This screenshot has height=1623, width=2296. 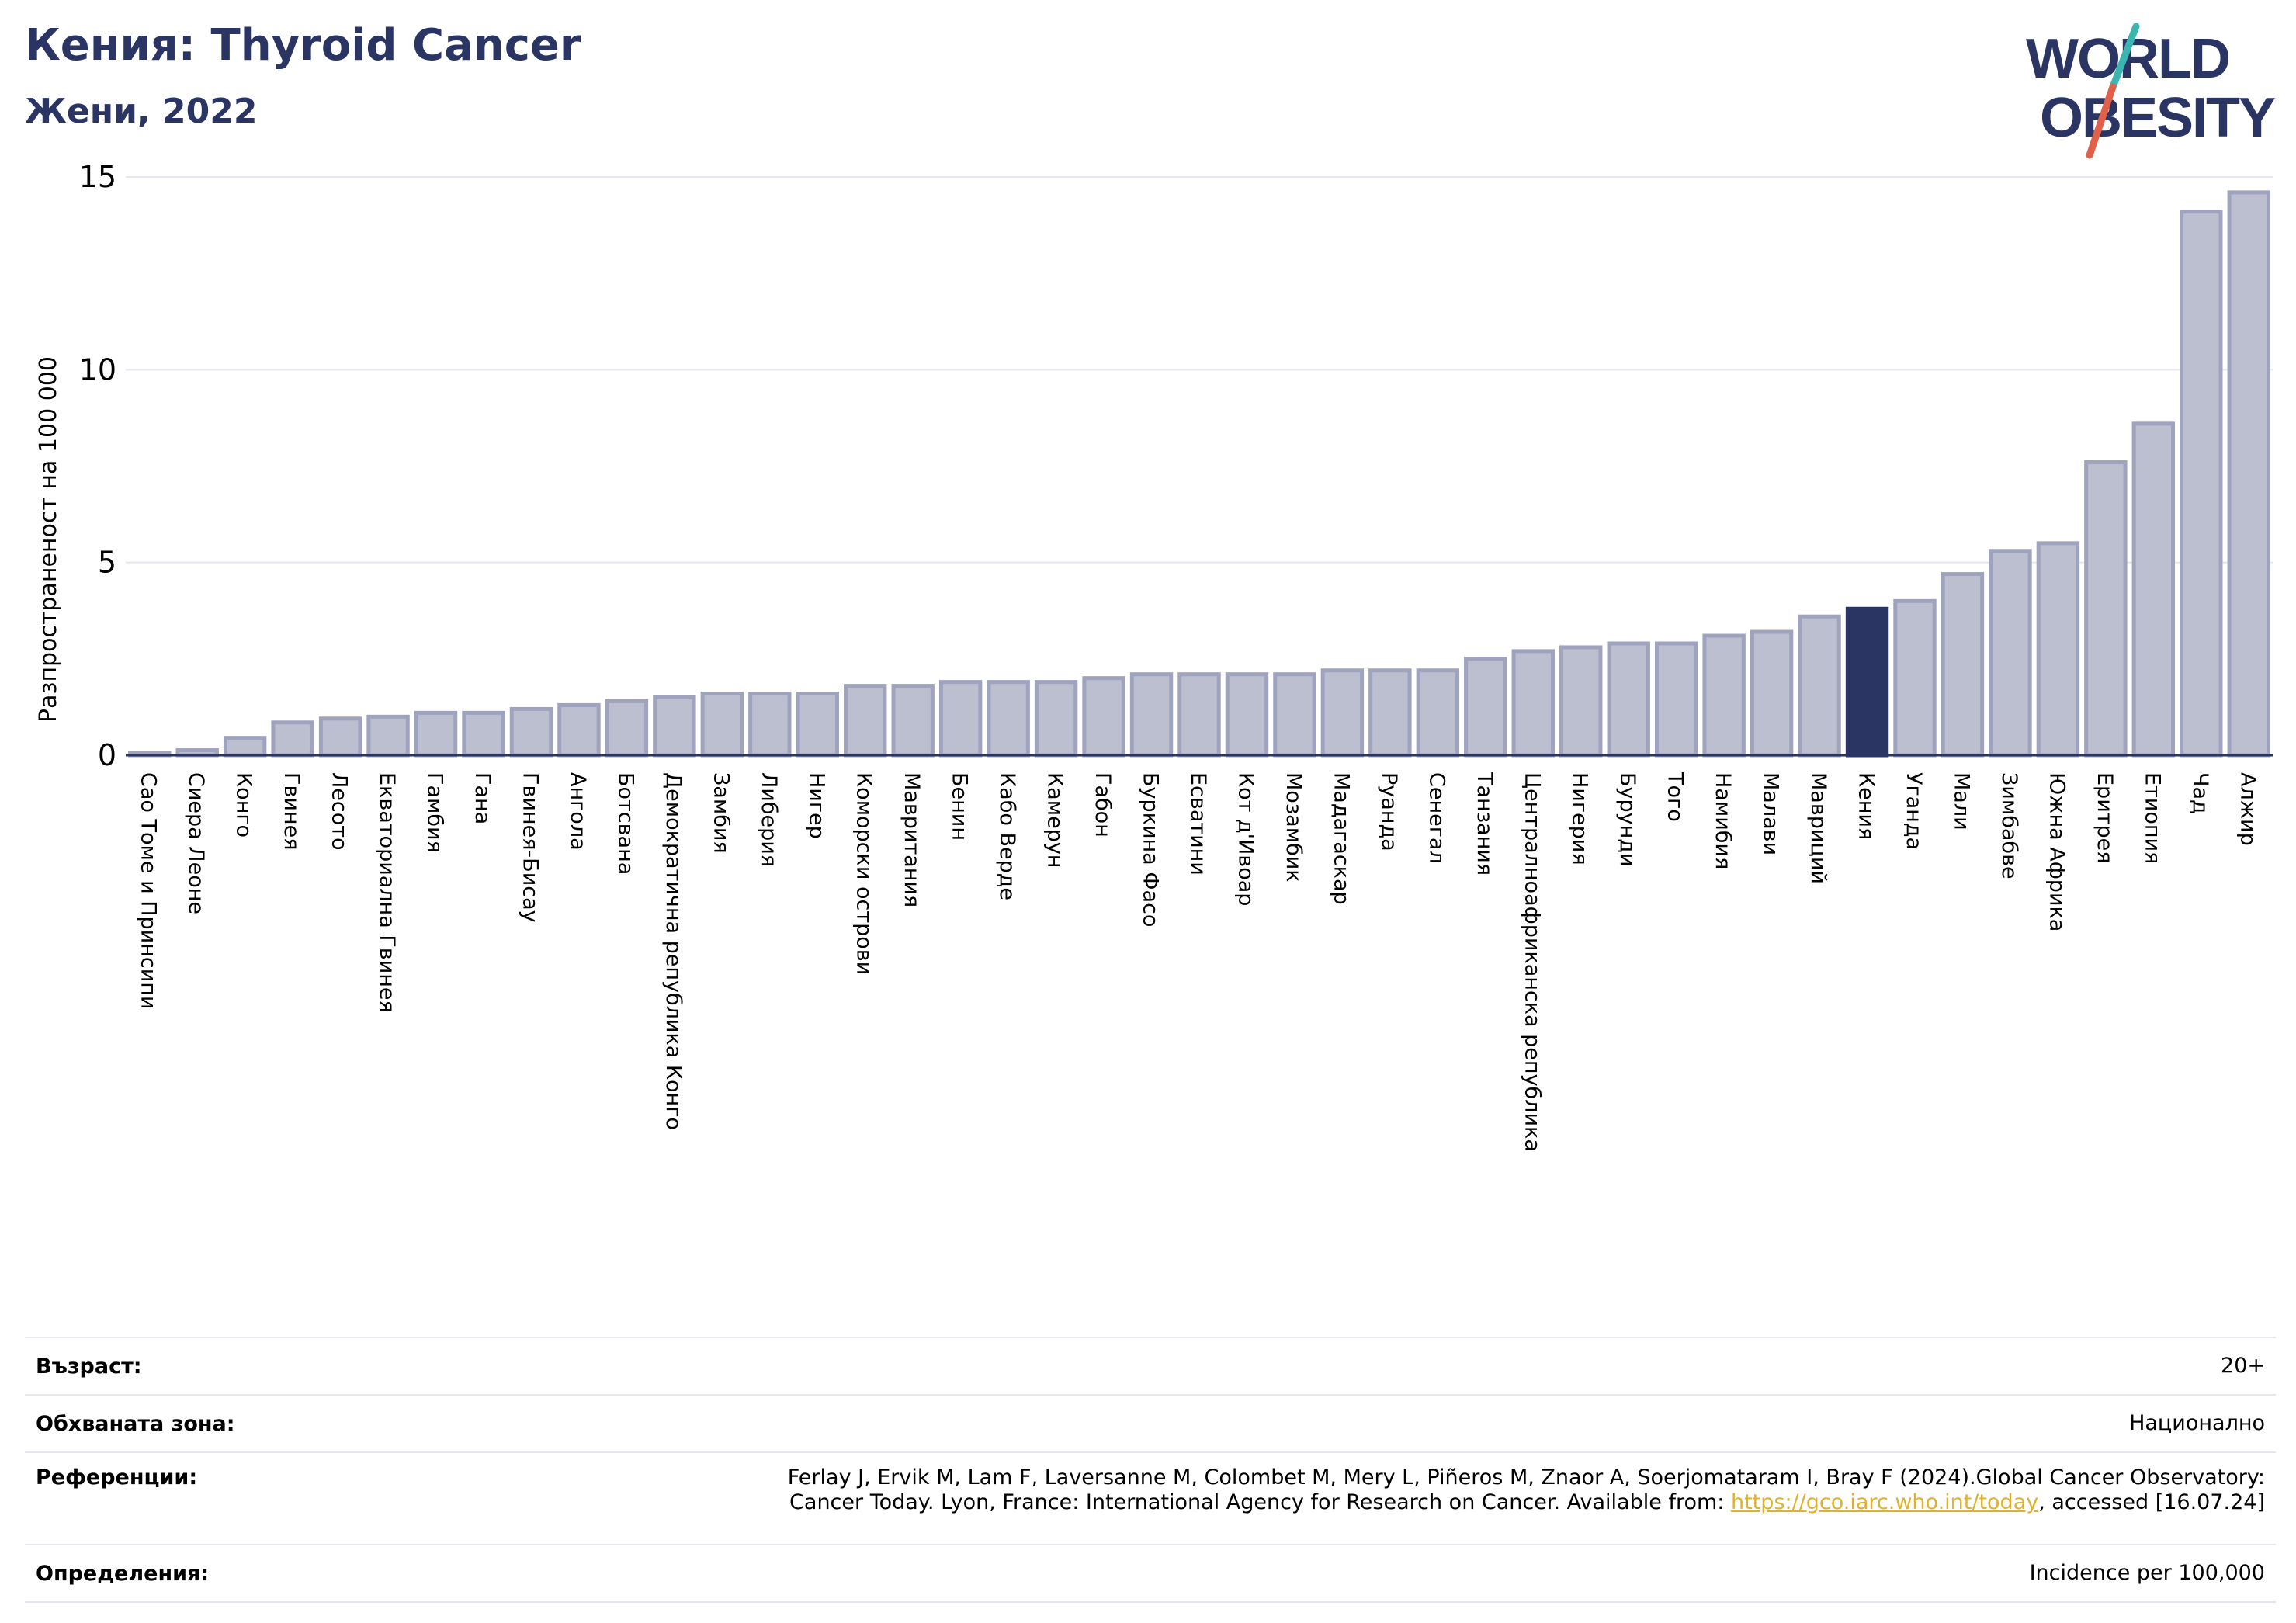 I want to click on x-tick-label: Кабо Верде, so click(x=1007, y=836).